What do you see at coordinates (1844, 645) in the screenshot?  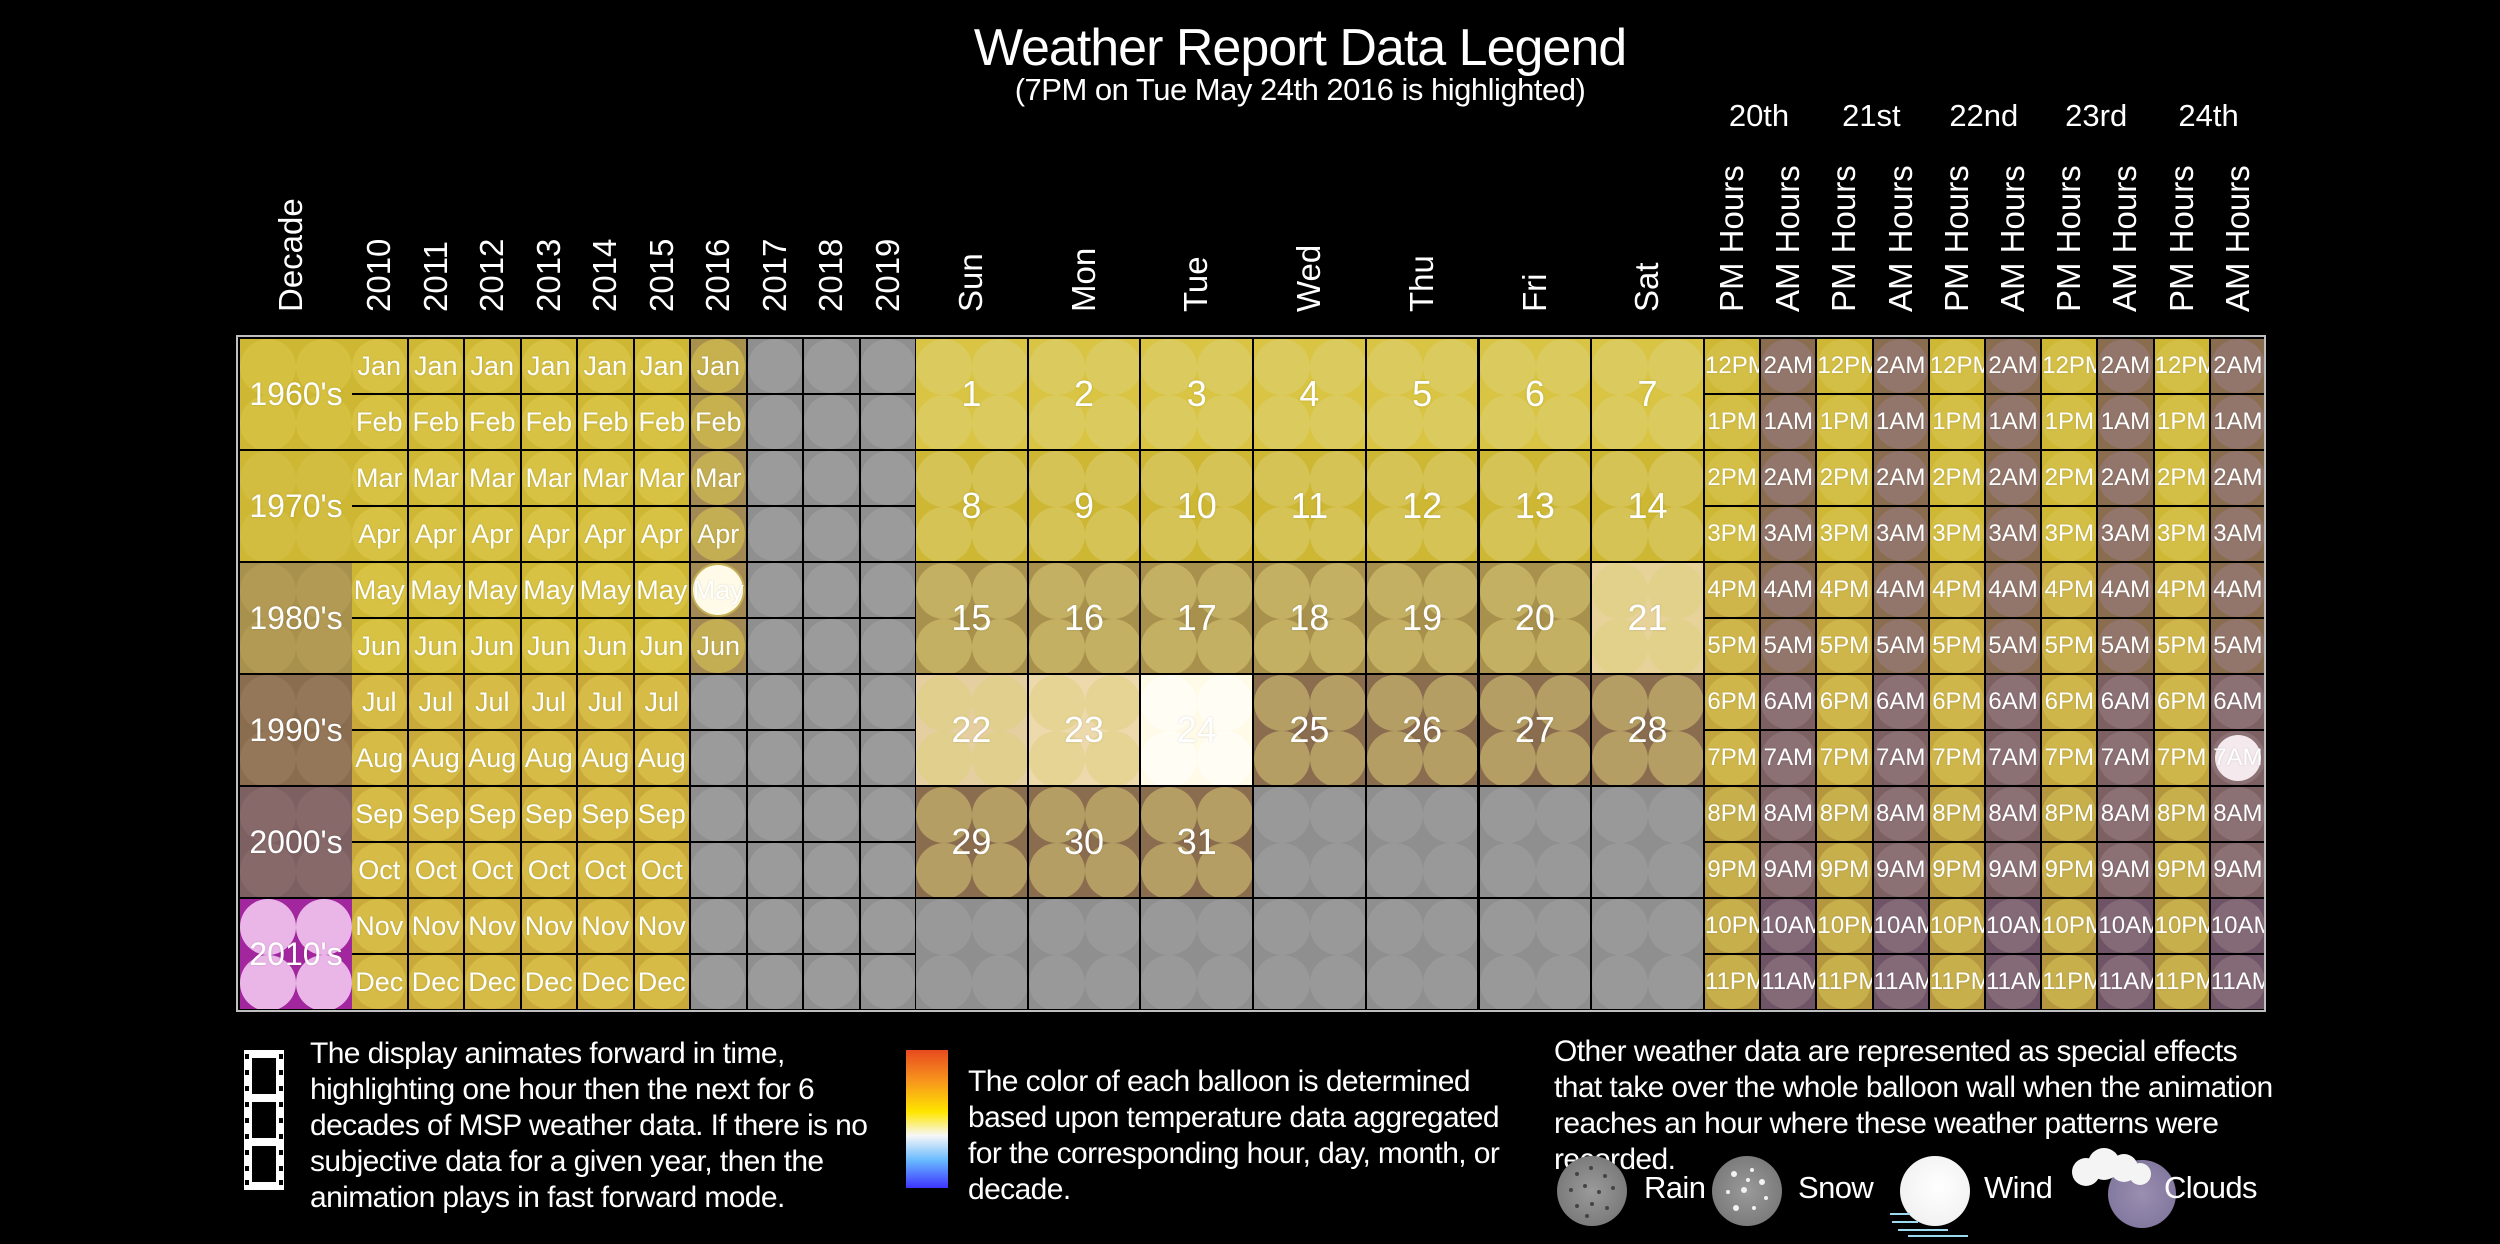 I see `cell-label: 5PM` at bounding box center [1844, 645].